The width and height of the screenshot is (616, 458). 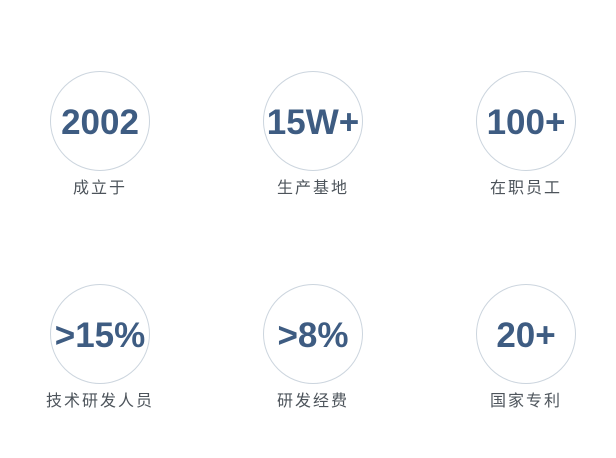 I want to click on stat-value: 15W+, so click(x=313, y=122).